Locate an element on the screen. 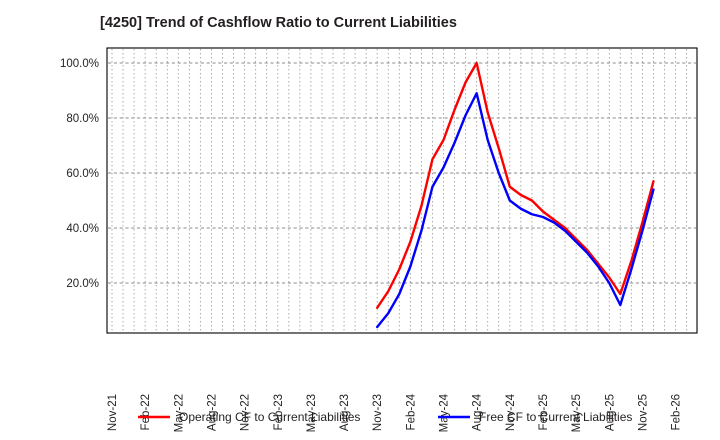 The height and width of the screenshot is (440, 720). y-axis-tick-labels: 20.0% 40.0% 60.0% 80.0% 100.0% is located at coordinates (79, 174).